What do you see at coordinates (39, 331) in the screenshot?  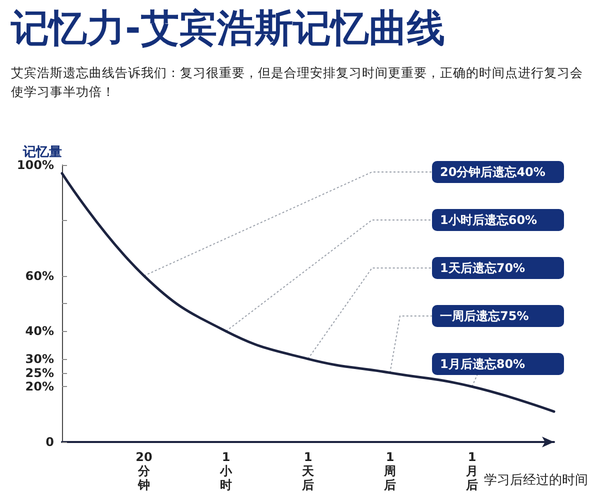 I see `y-tick-label: 40%` at bounding box center [39, 331].